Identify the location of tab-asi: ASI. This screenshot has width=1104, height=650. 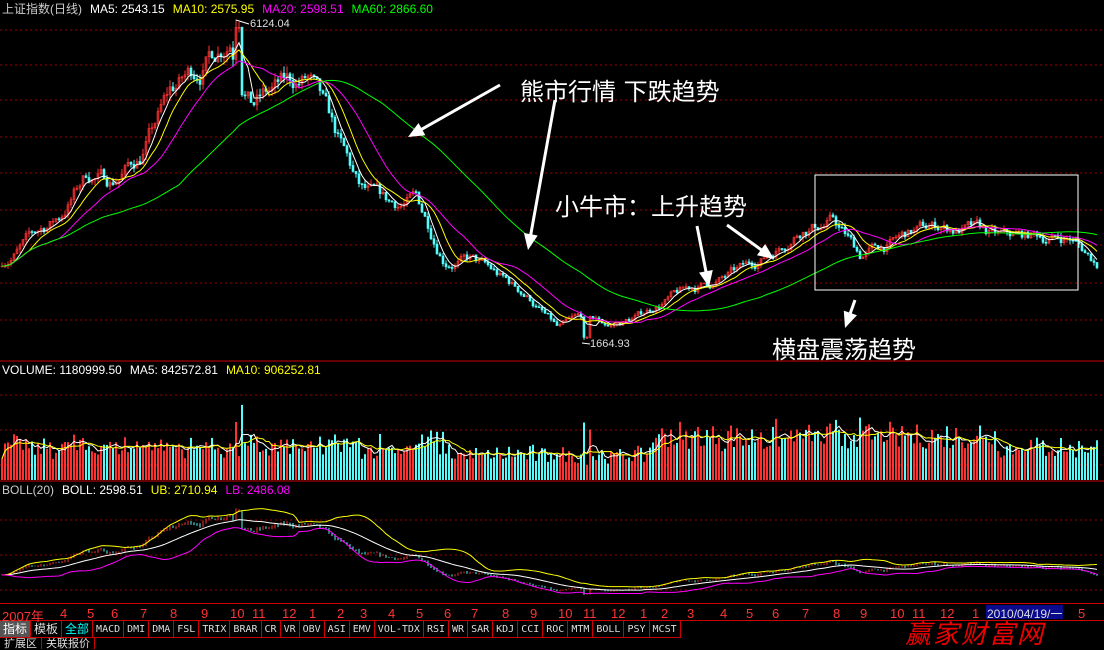
(337, 629).